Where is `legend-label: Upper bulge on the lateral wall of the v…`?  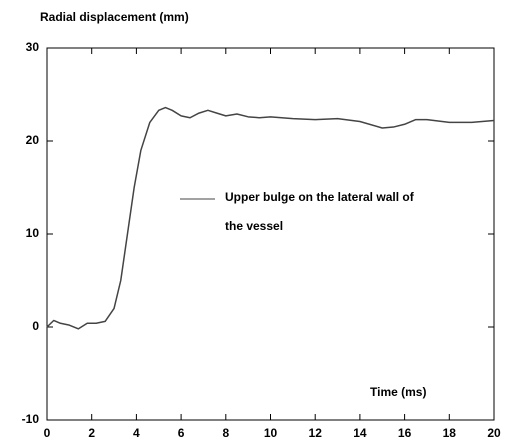
legend-label: Upper bulge on the lateral wall of the v… is located at coordinates (319, 211).